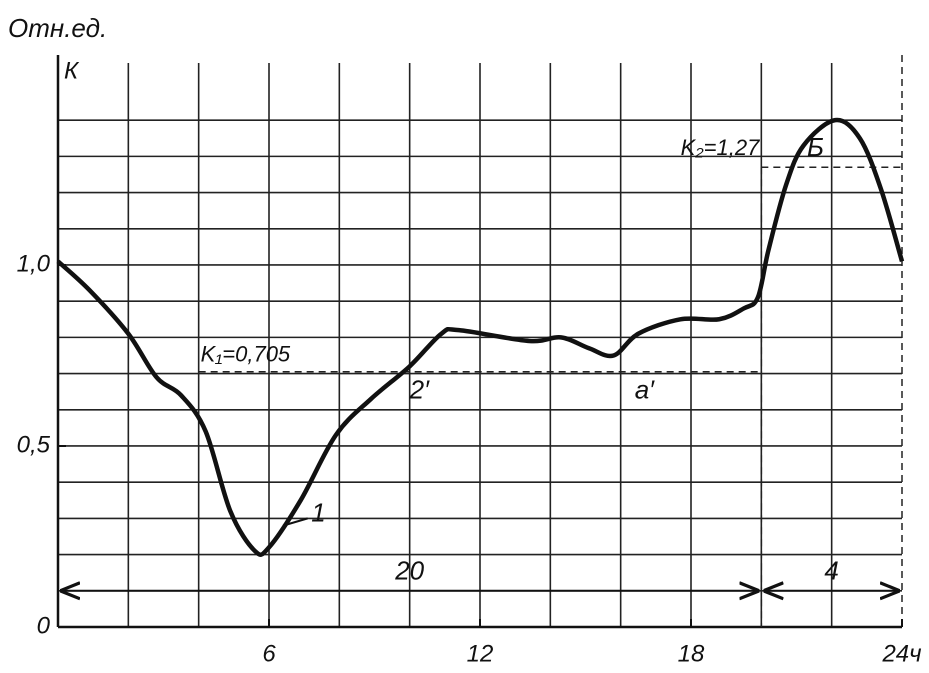  I want to click on series-leader, so click(295, 522).